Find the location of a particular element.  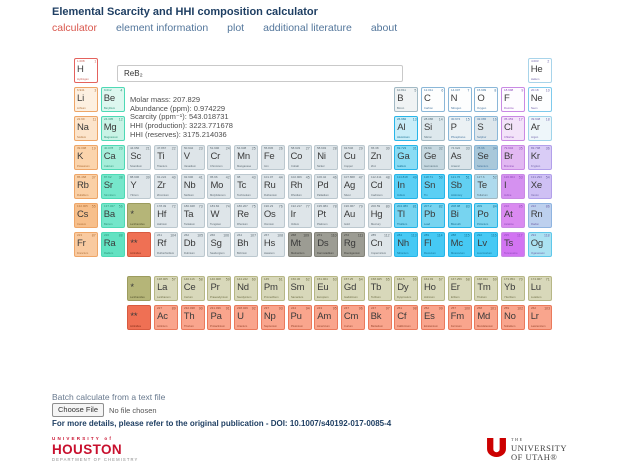

element-tile-Ag: 107.868 47 Ag Silver is located at coordinates (352, 186).